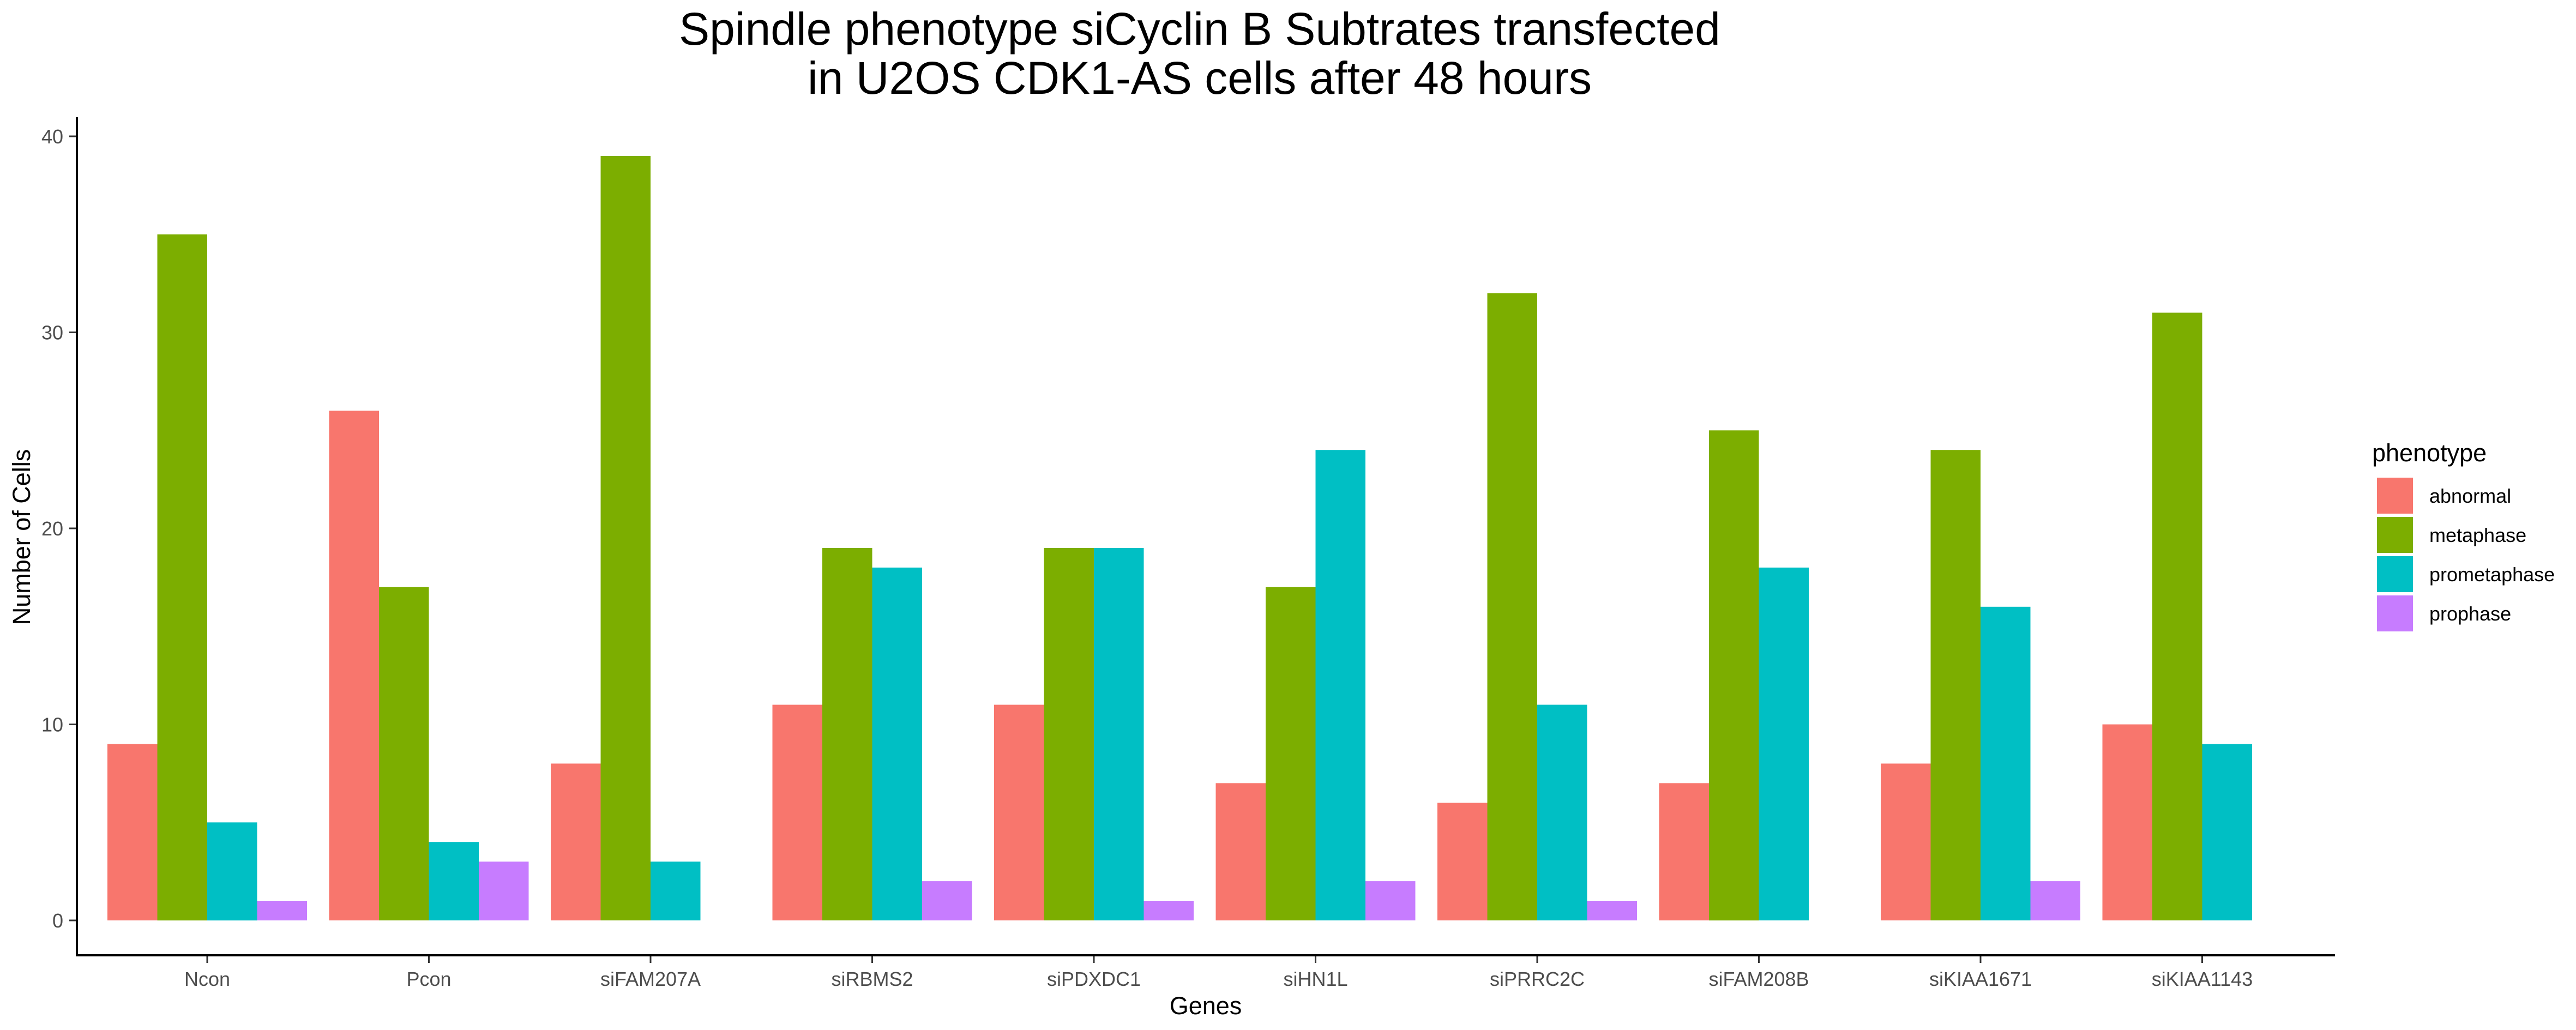 The height and width of the screenshot is (1030, 2576). Describe the element at coordinates (2466, 554) in the screenshot. I see `legend: abnormal metaphase prometaphase prophase` at that location.